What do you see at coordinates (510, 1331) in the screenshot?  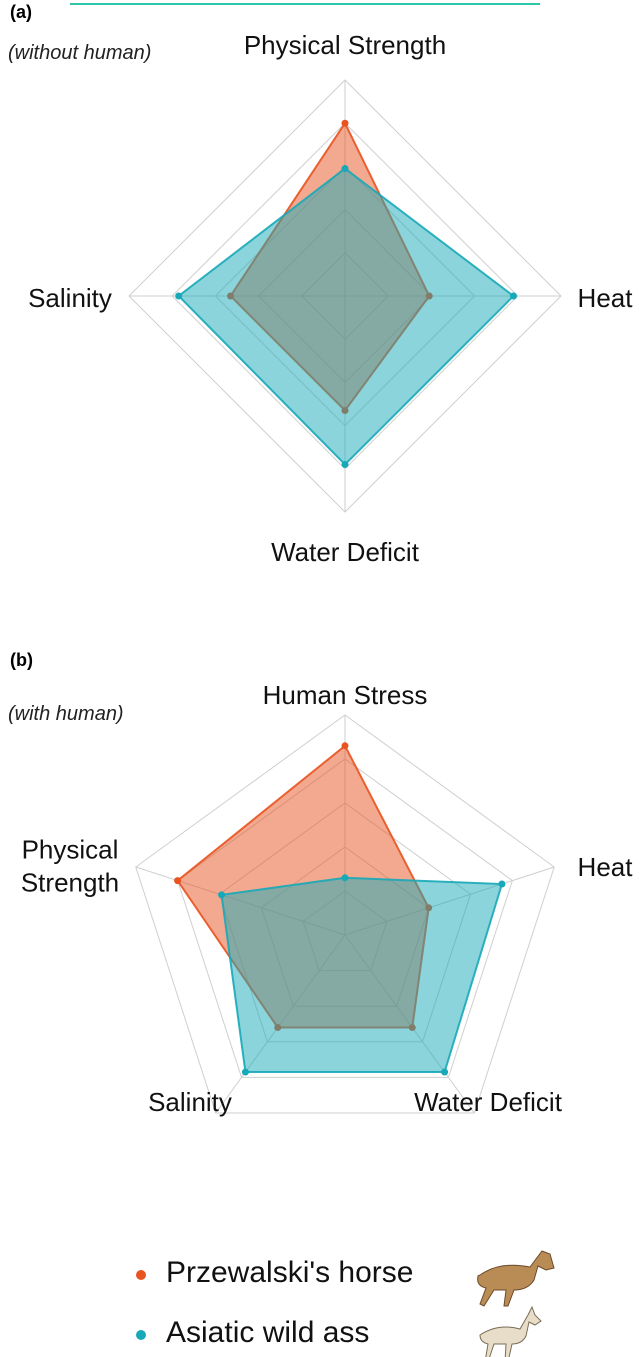 I see `ass-icon` at bounding box center [510, 1331].